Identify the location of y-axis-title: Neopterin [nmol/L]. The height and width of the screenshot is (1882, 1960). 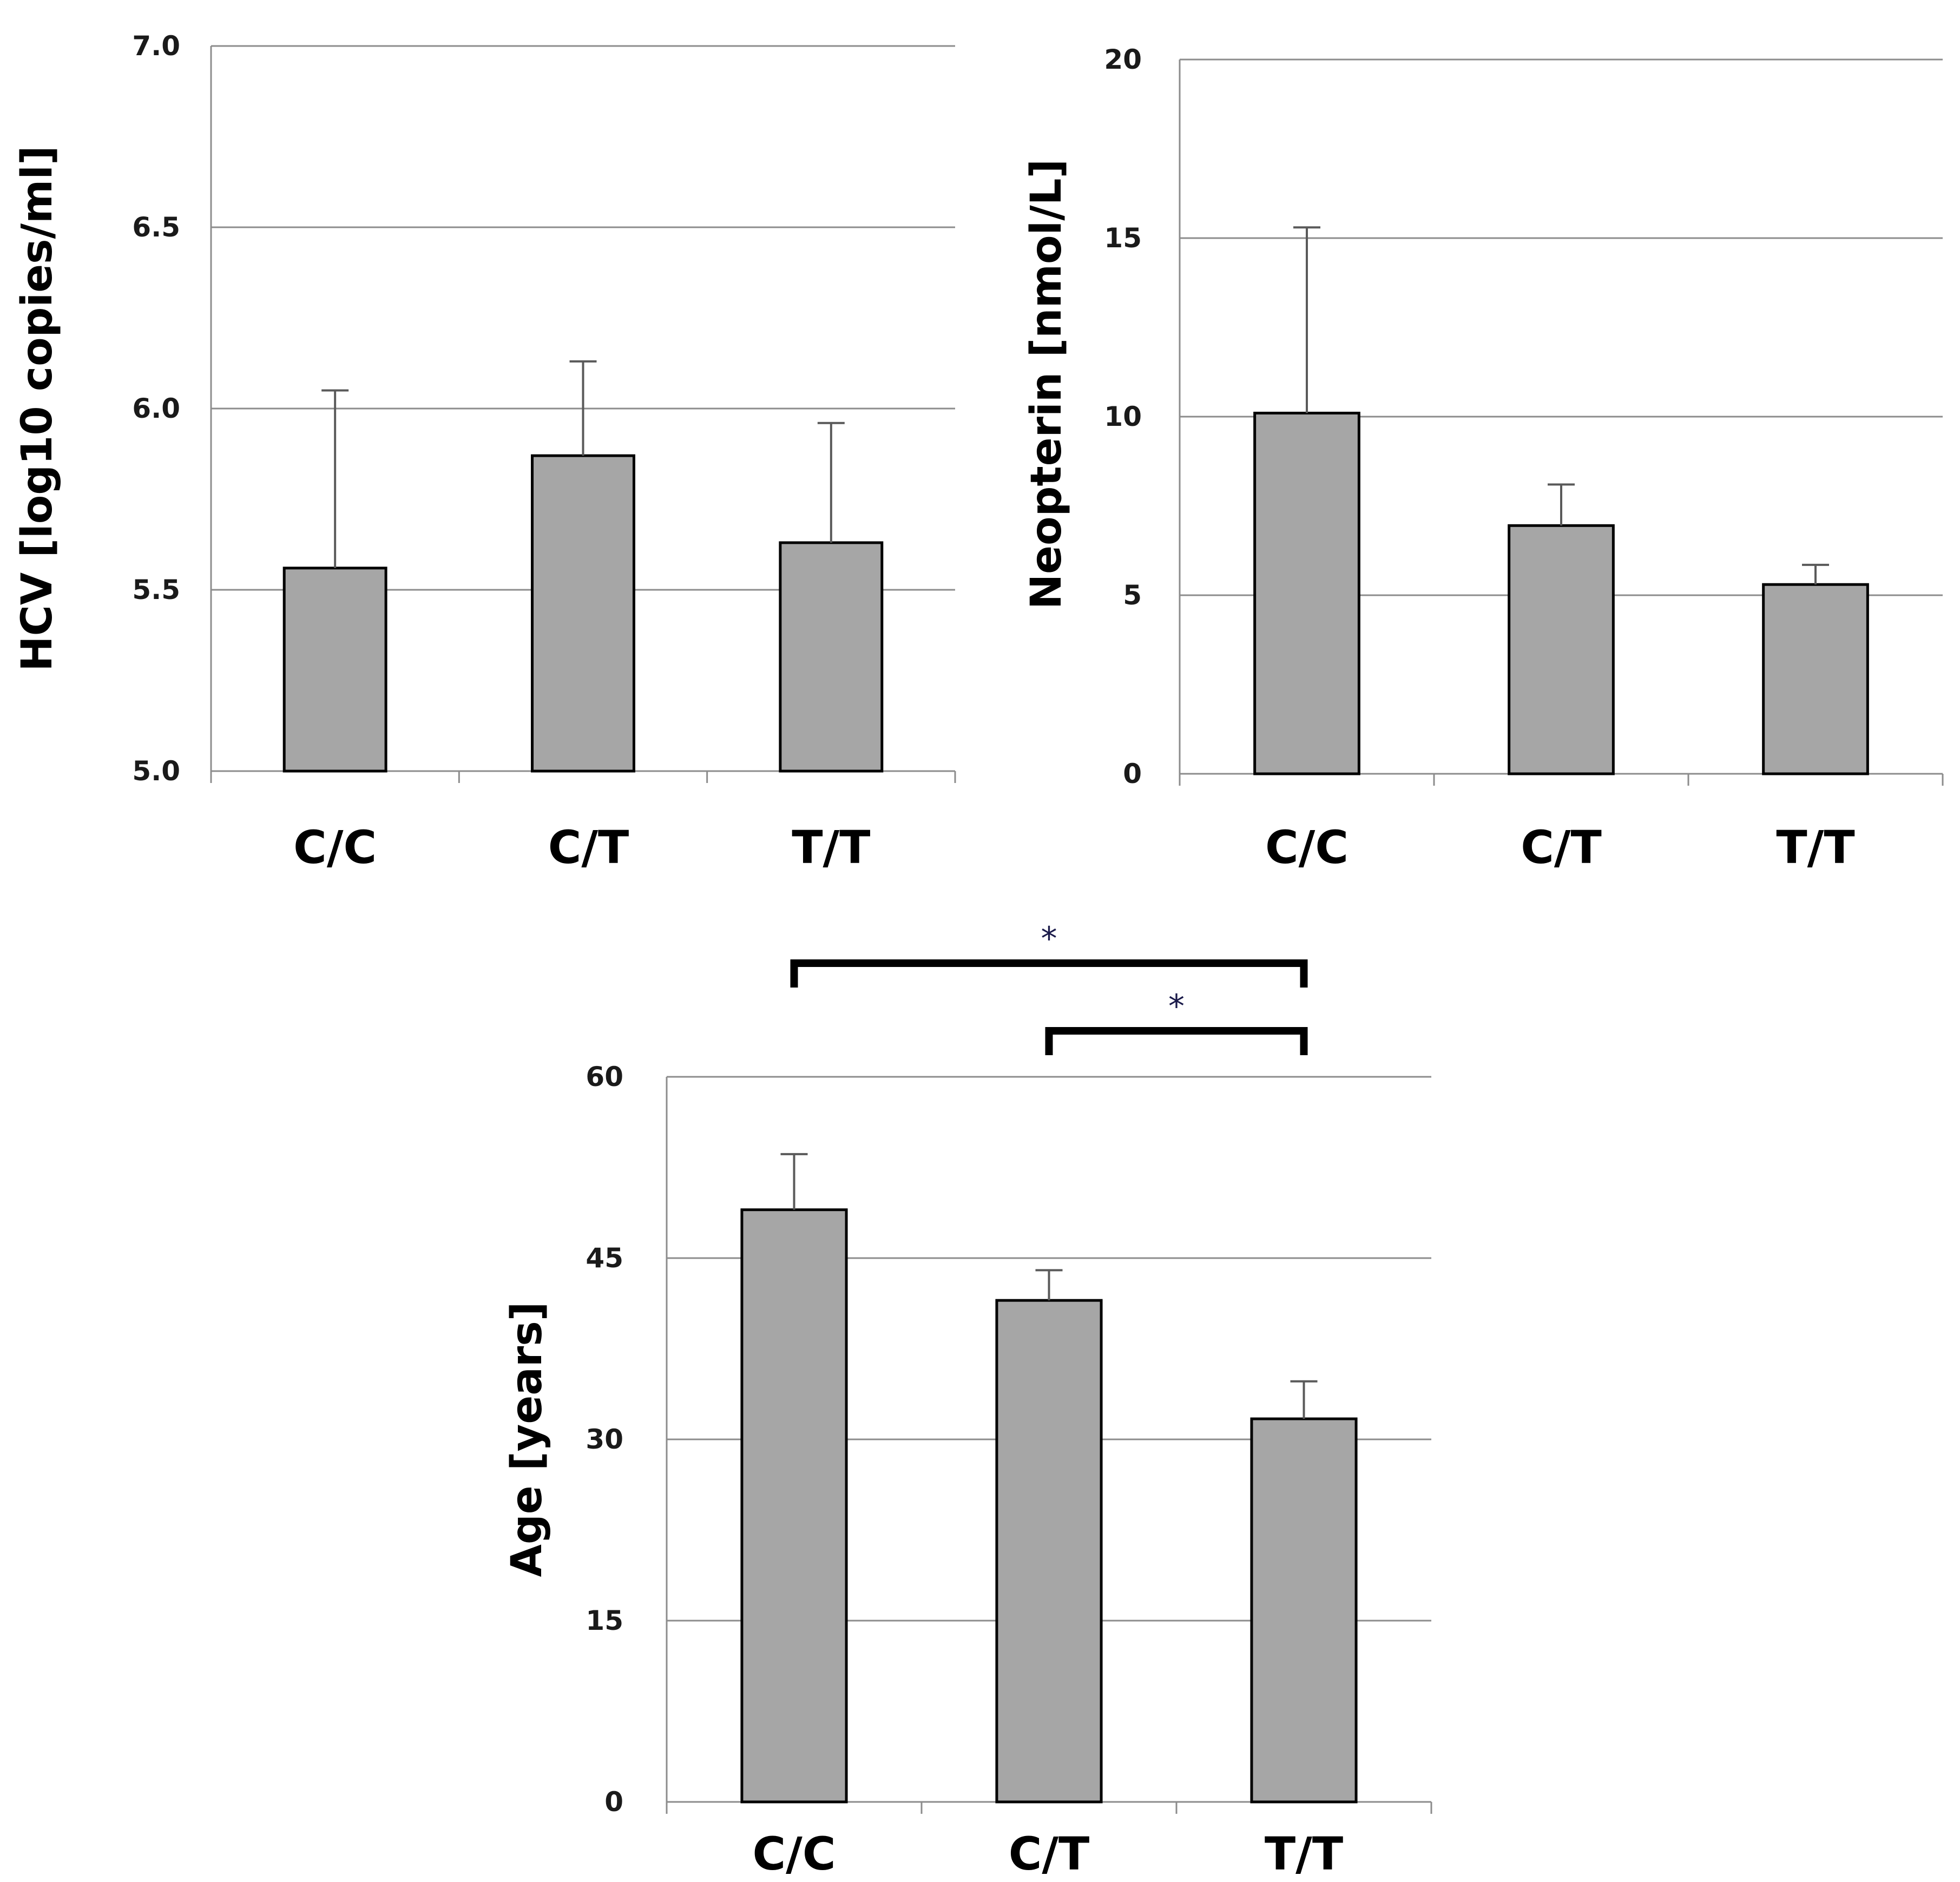
(1046, 384).